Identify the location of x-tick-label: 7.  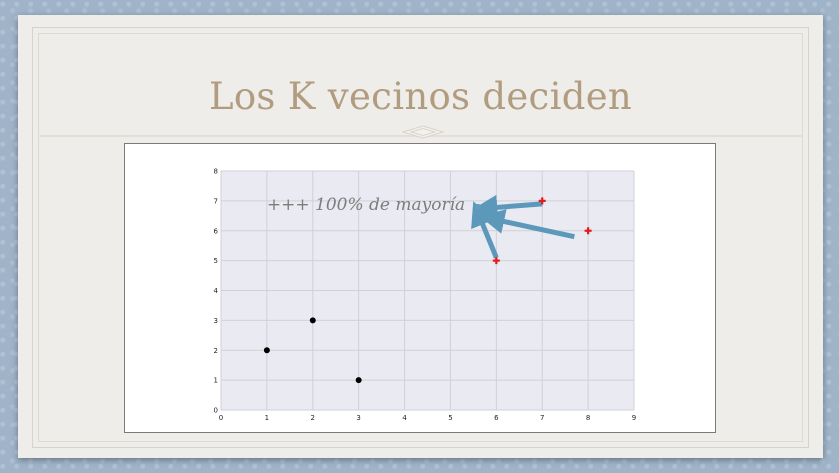
(542, 418).